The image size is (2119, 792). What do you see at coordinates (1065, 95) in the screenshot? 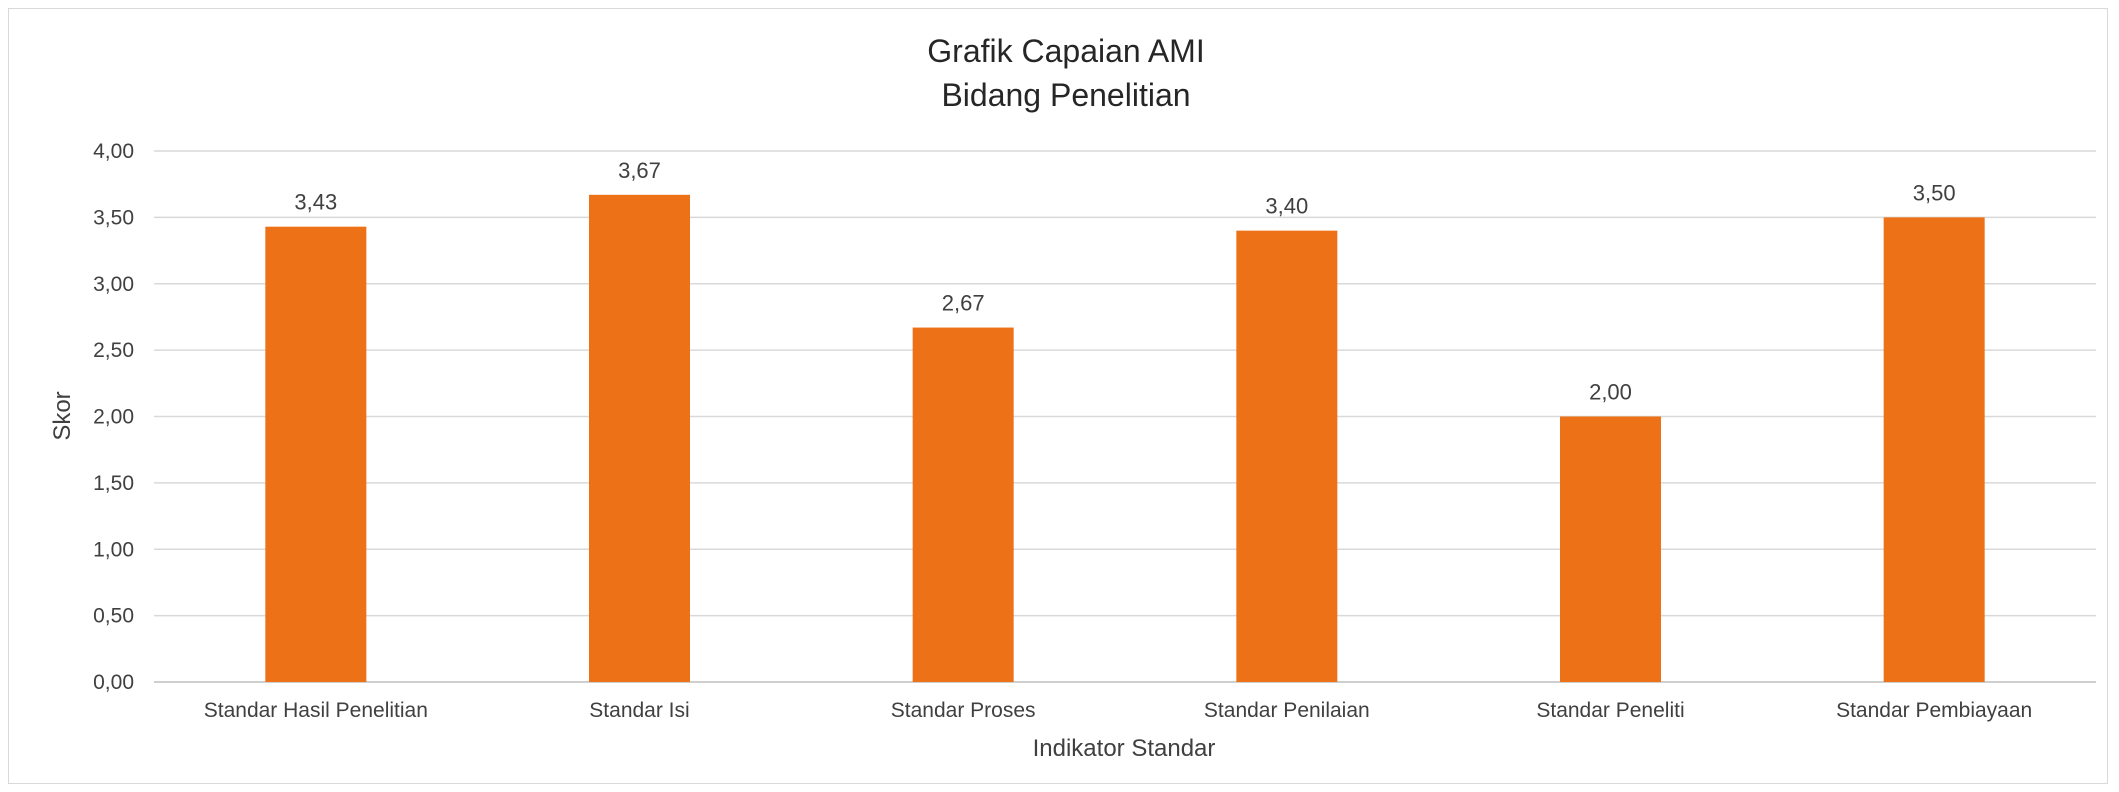
I see `chart-title-line-2: Bidang Penelitian` at bounding box center [1065, 95].